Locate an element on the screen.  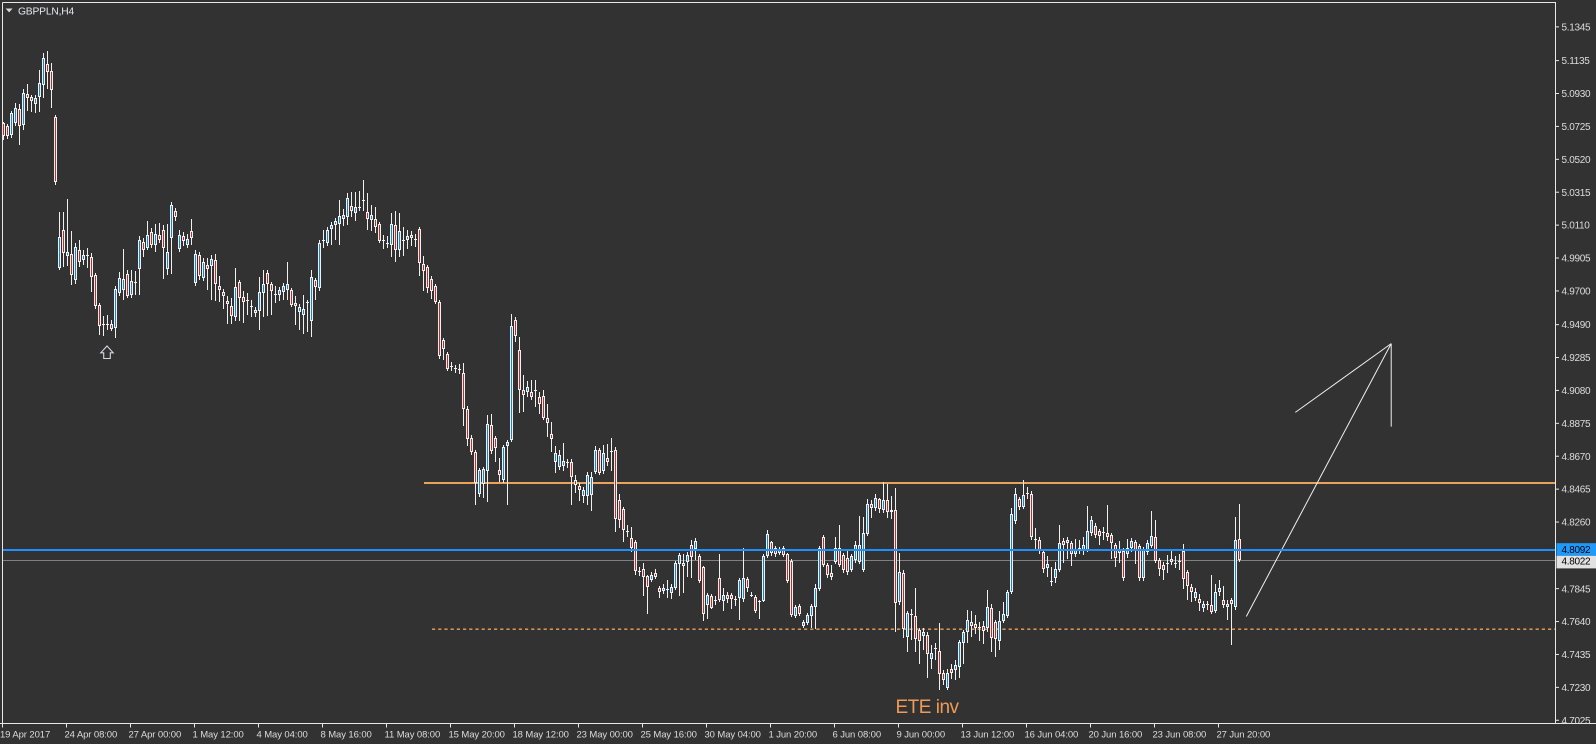
svg-text: 27 Jun 20:00 is located at coordinates (1244, 735).